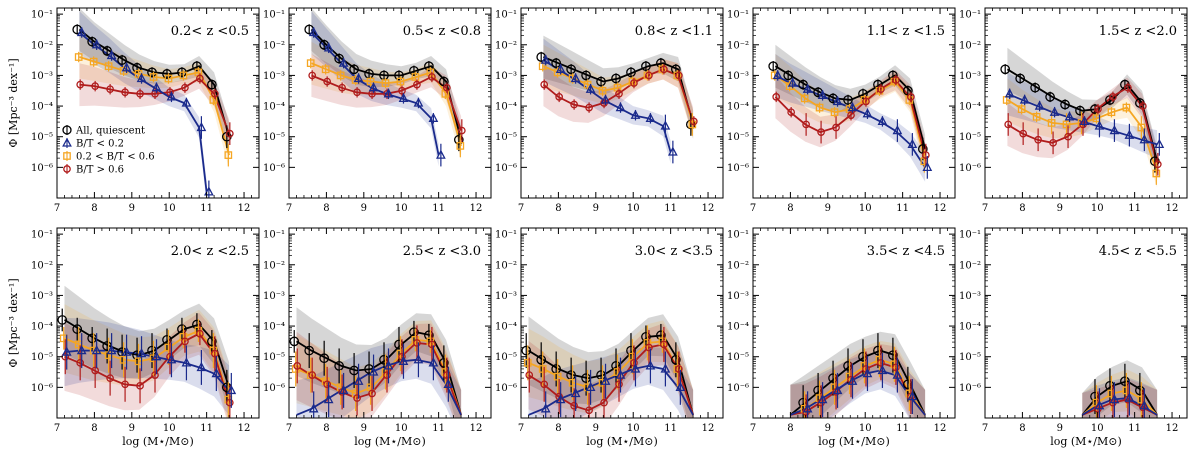 The height and width of the screenshot is (452, 1200). Describe the element at coordinates (67, 130) in the screenshot. I see `legend-marker-all` at that location.